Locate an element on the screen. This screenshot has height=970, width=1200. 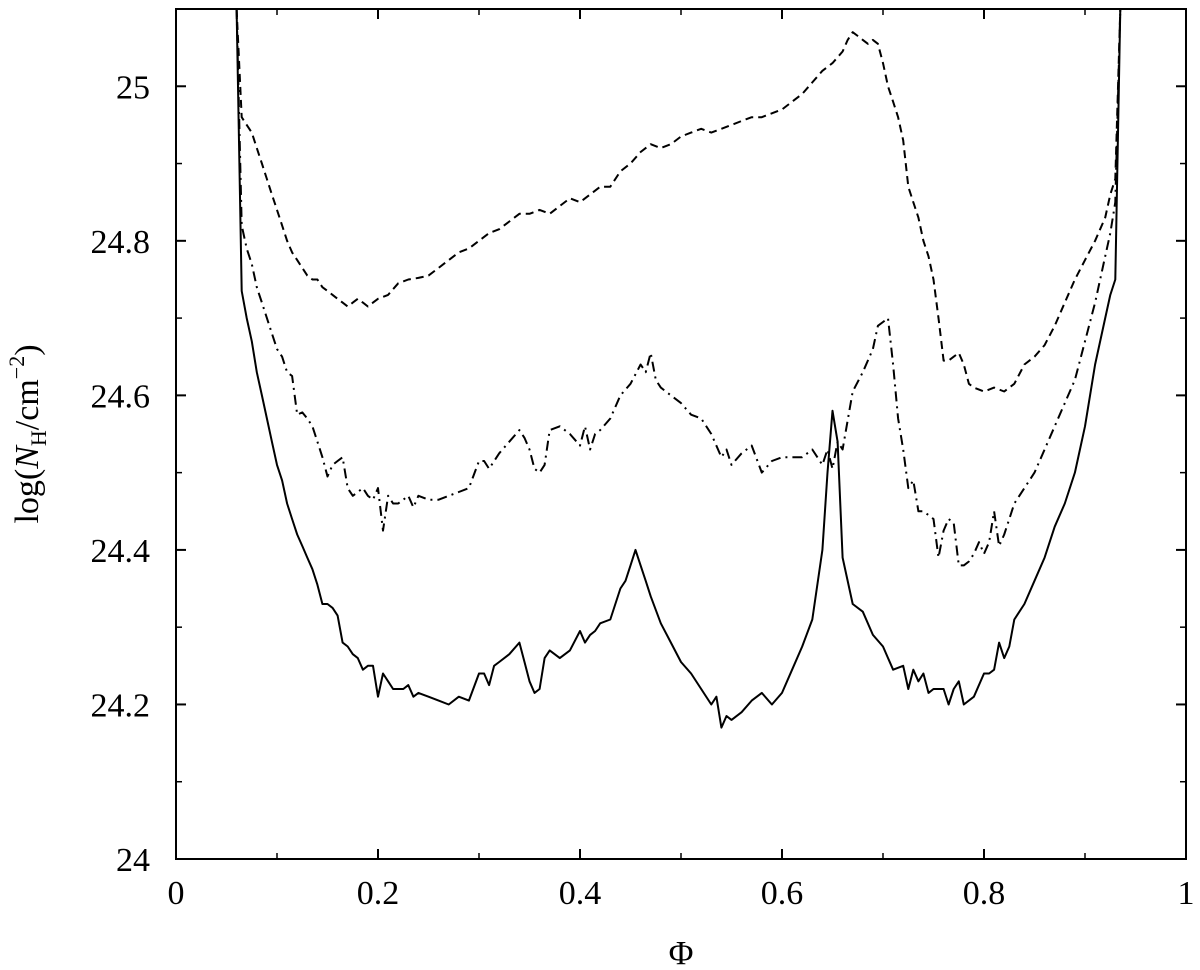
x-axis-label: Φ is located at coordinates (681, 952).